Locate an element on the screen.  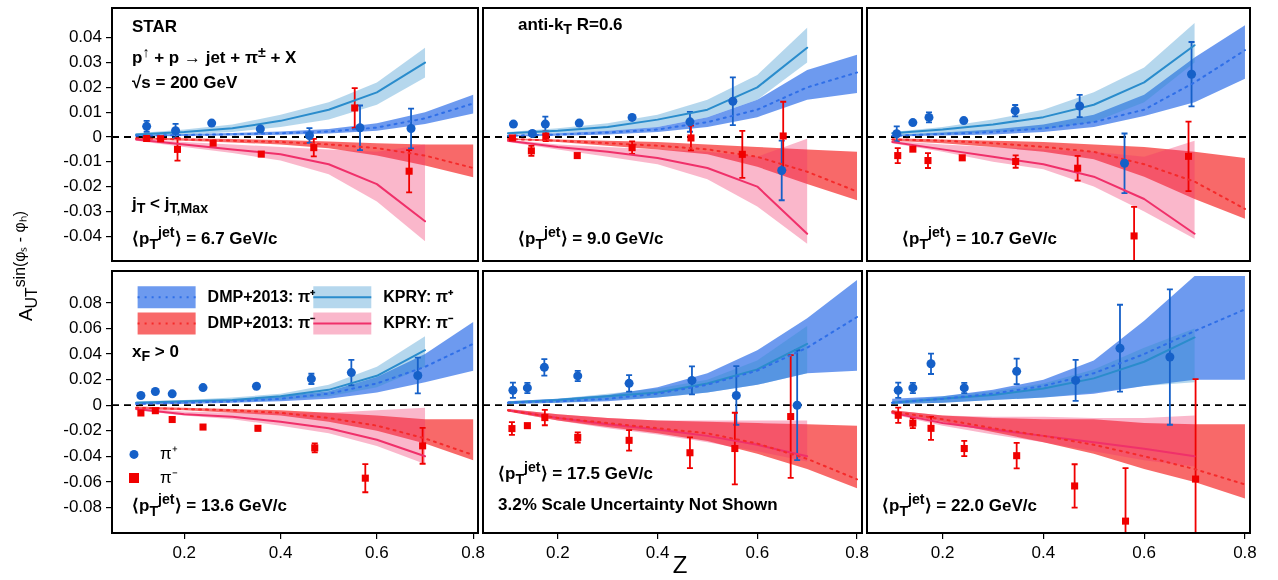
legend-label: DMP+2013: π⁺ is located at coordinates (262, 296).